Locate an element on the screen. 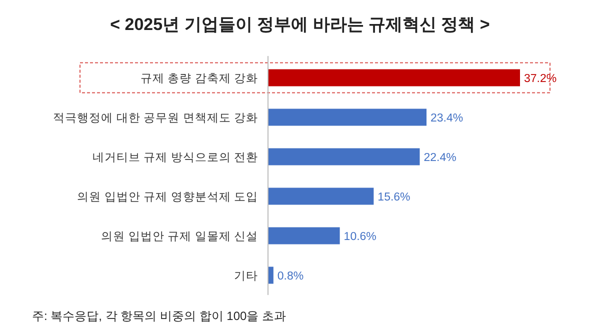  y-tick-label: 적극행정에 대한 공무원 면책제도 강화 is located at coordinates (155, 118).